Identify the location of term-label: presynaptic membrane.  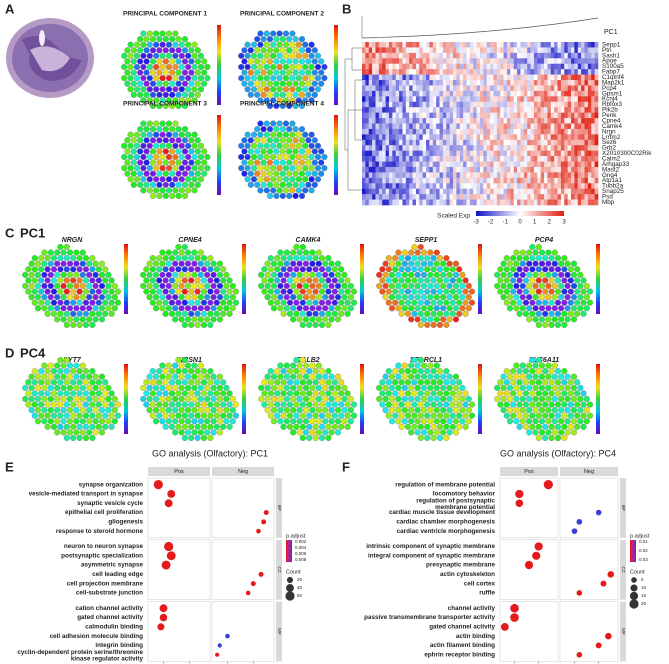
(460, 565).